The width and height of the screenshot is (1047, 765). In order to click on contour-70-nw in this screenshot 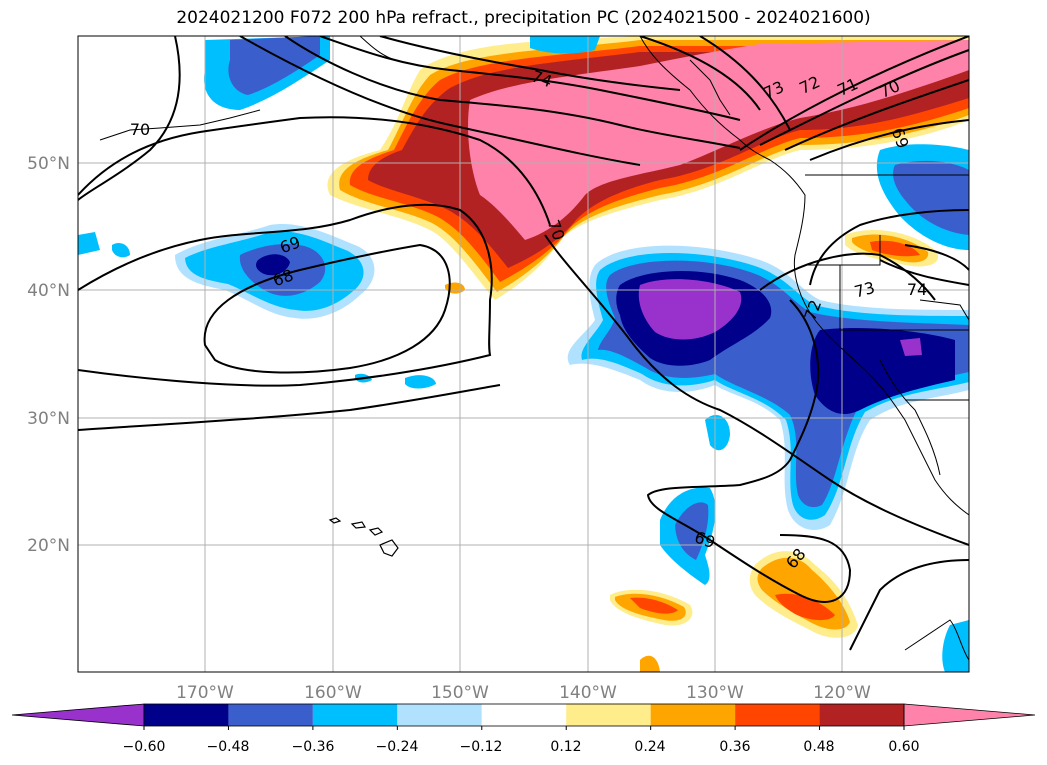, I will do `click(129, 118)`.